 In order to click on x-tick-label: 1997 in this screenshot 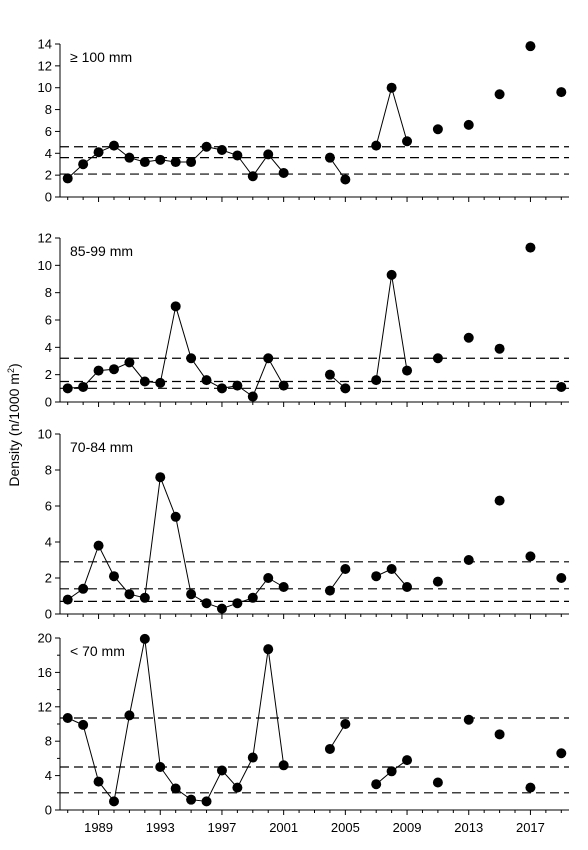, I will do `click(221, 827)`.